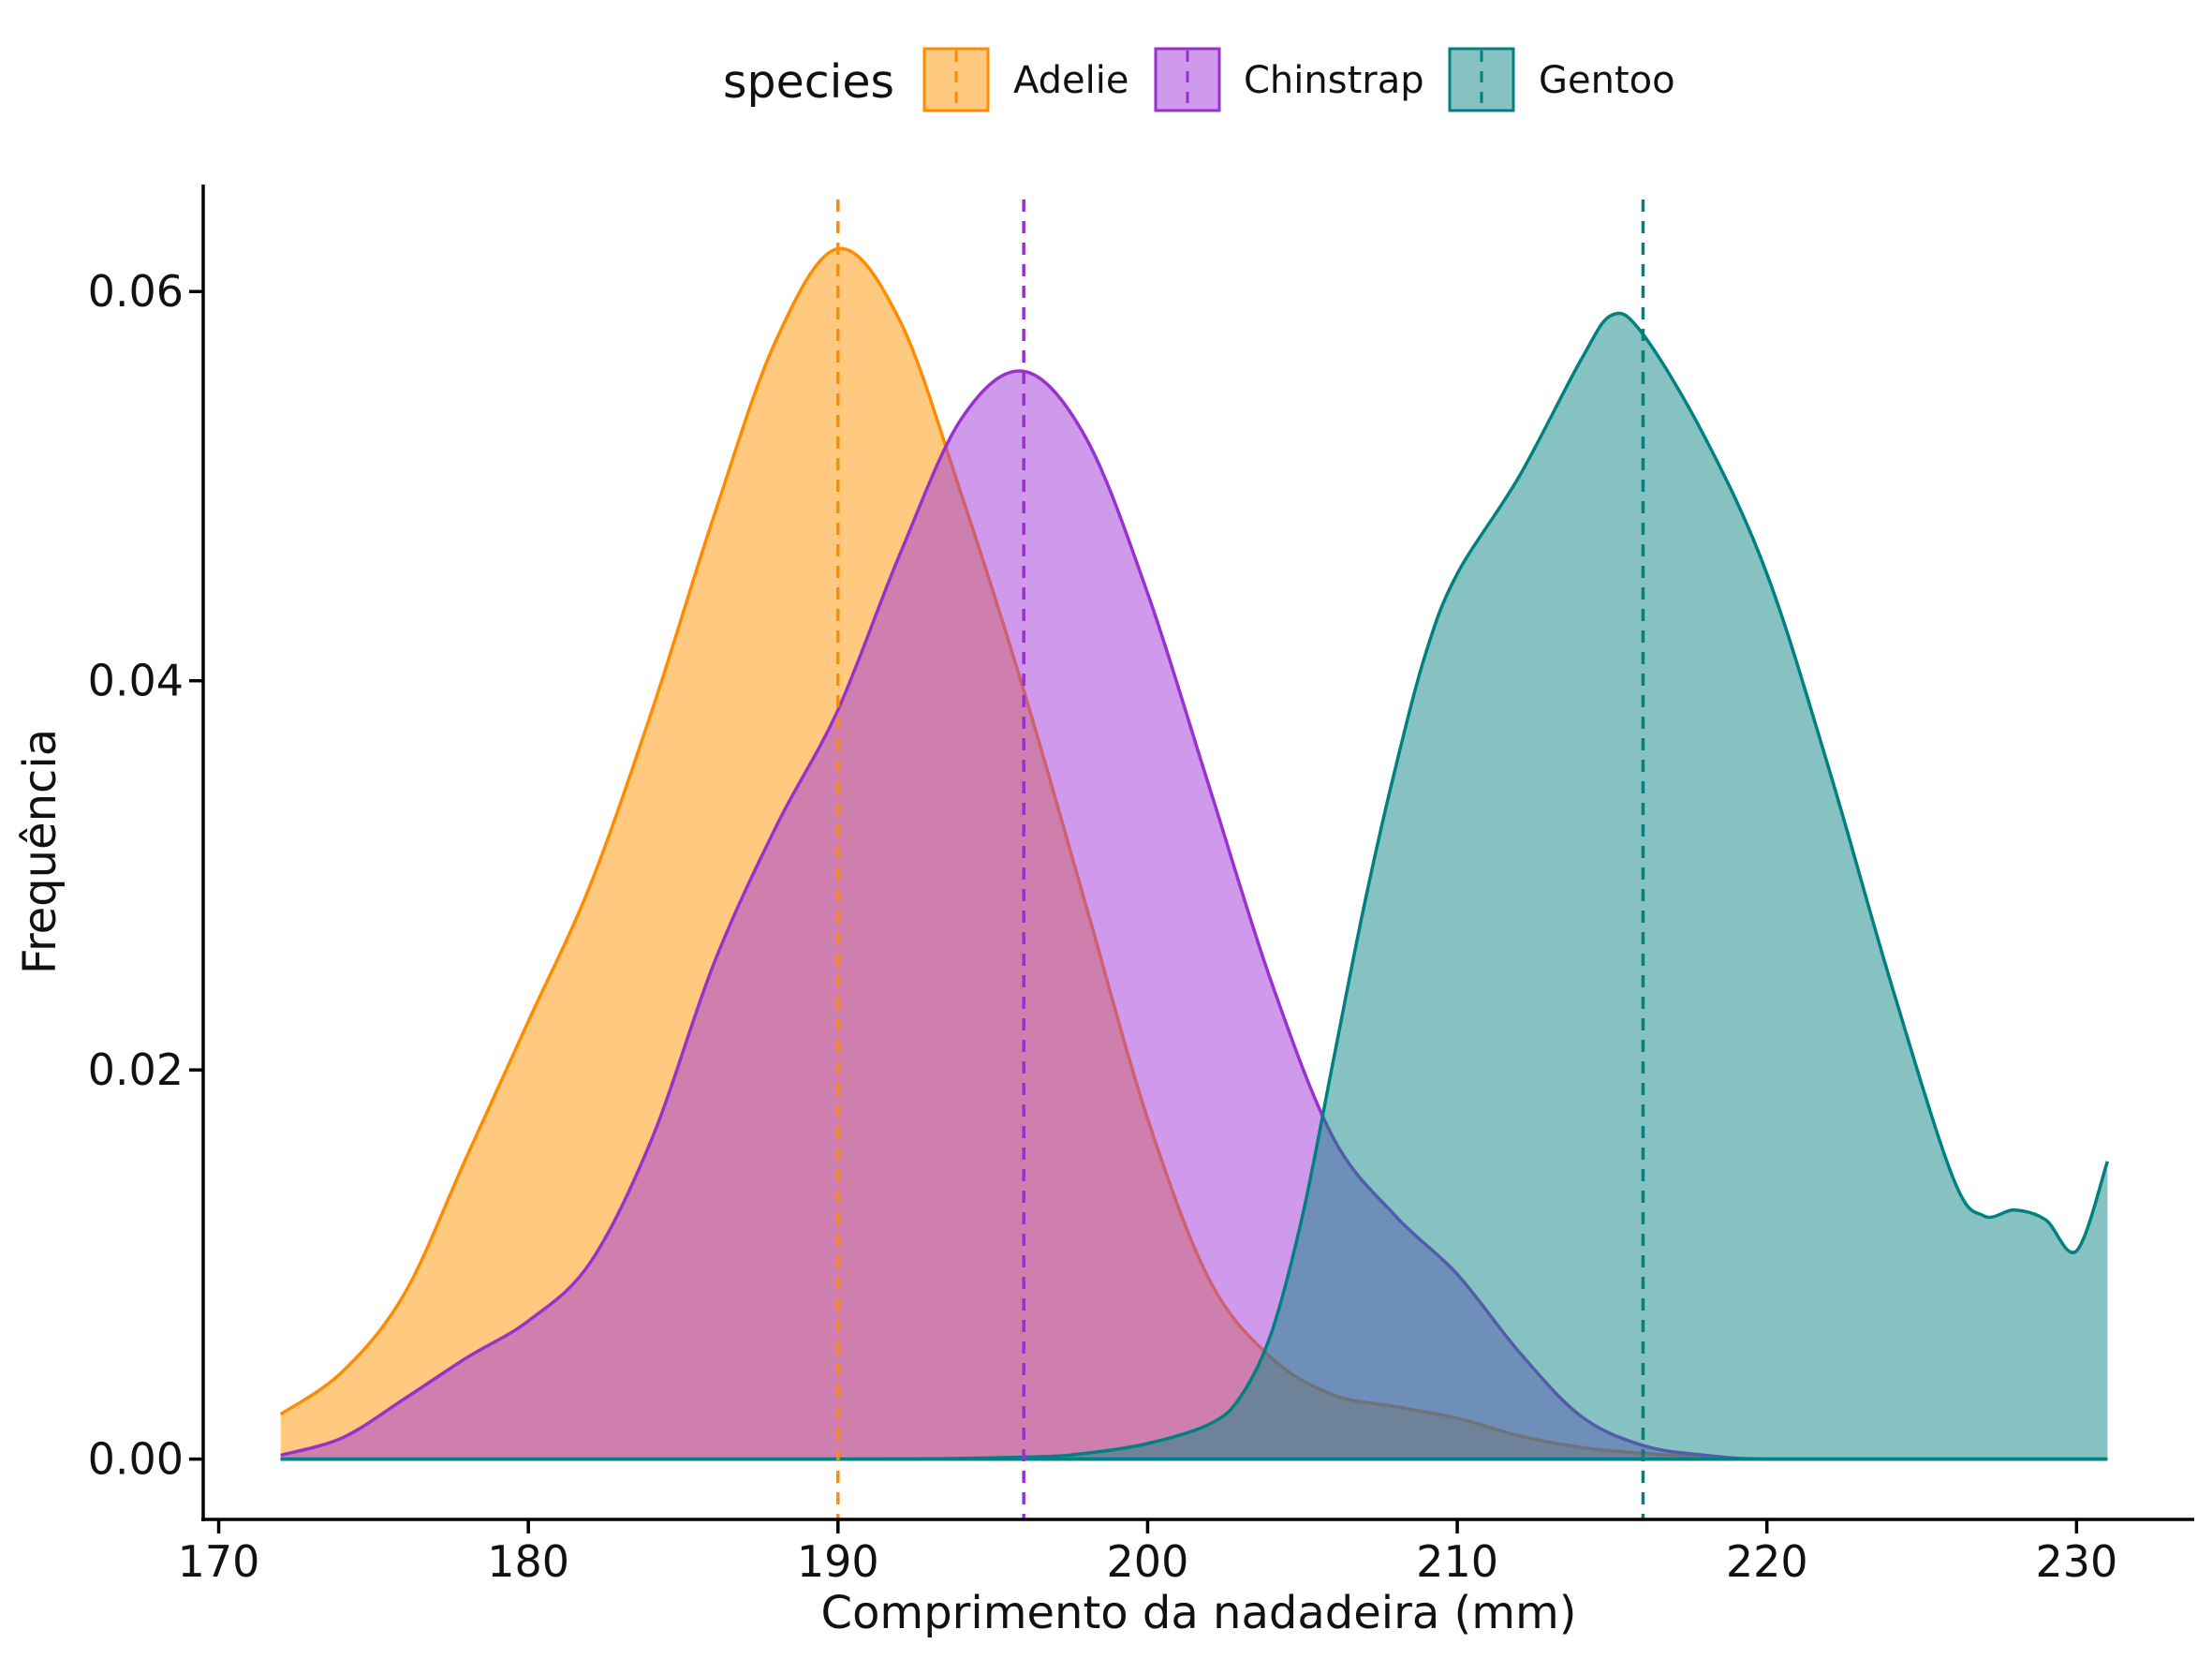  I want to click on y-axis-title: Frequência, so click(40, 852).